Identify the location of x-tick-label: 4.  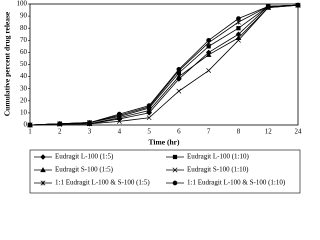
(120, 132).